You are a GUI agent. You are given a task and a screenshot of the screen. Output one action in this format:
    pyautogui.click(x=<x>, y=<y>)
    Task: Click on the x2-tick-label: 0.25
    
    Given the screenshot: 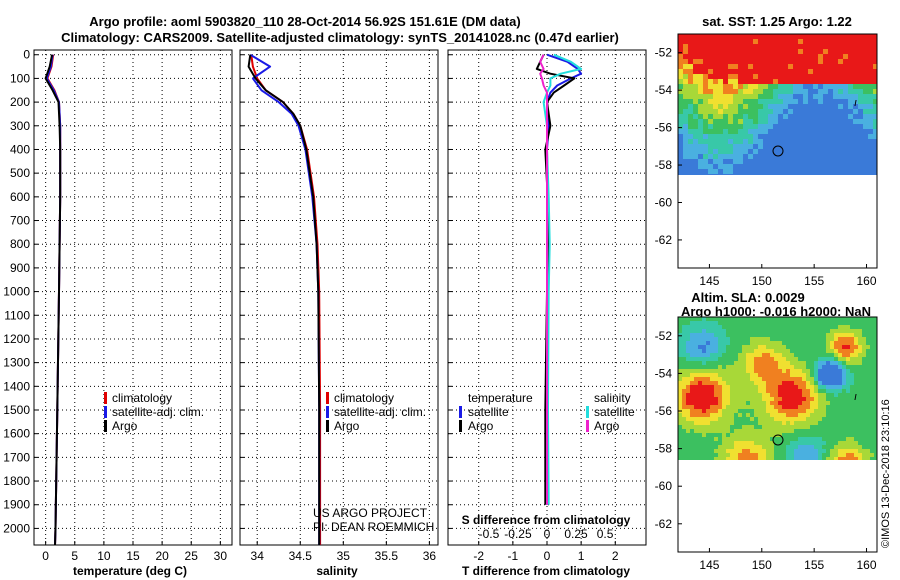 What is the action you would take?
    pyautogui.click(x=576, y=534)
    